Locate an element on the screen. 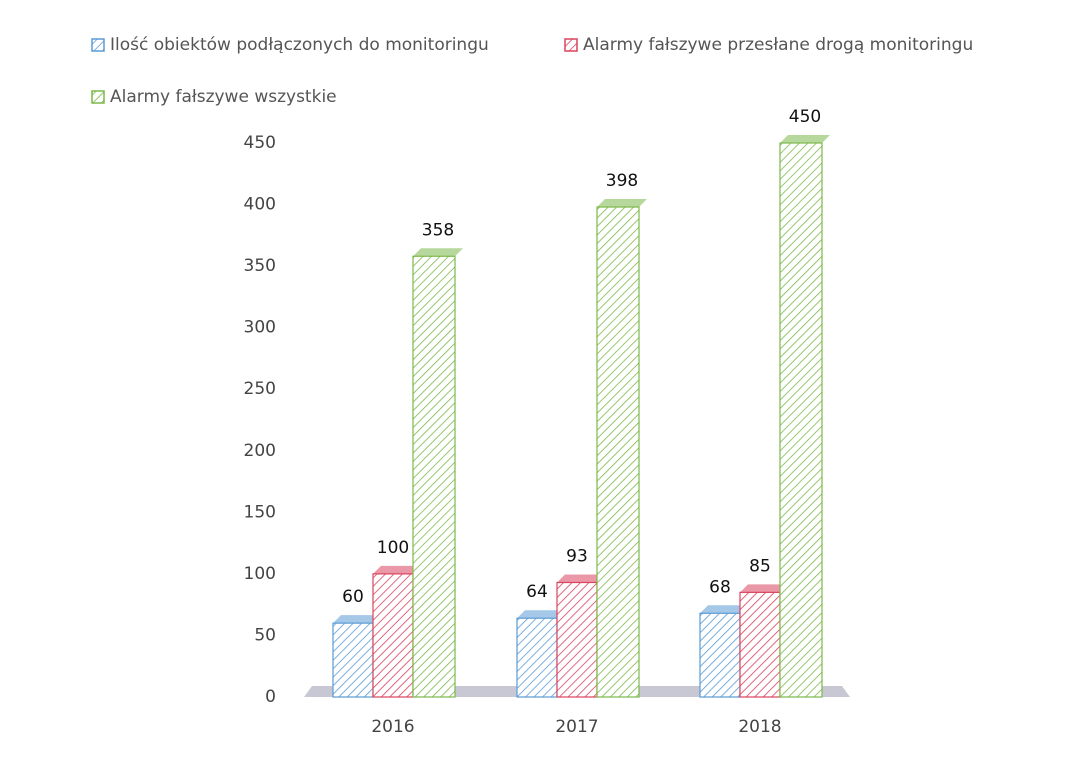 The height and width of the screenshot is (759, 1084). y-tick-label: 350 is located at coordinates (260, 266).